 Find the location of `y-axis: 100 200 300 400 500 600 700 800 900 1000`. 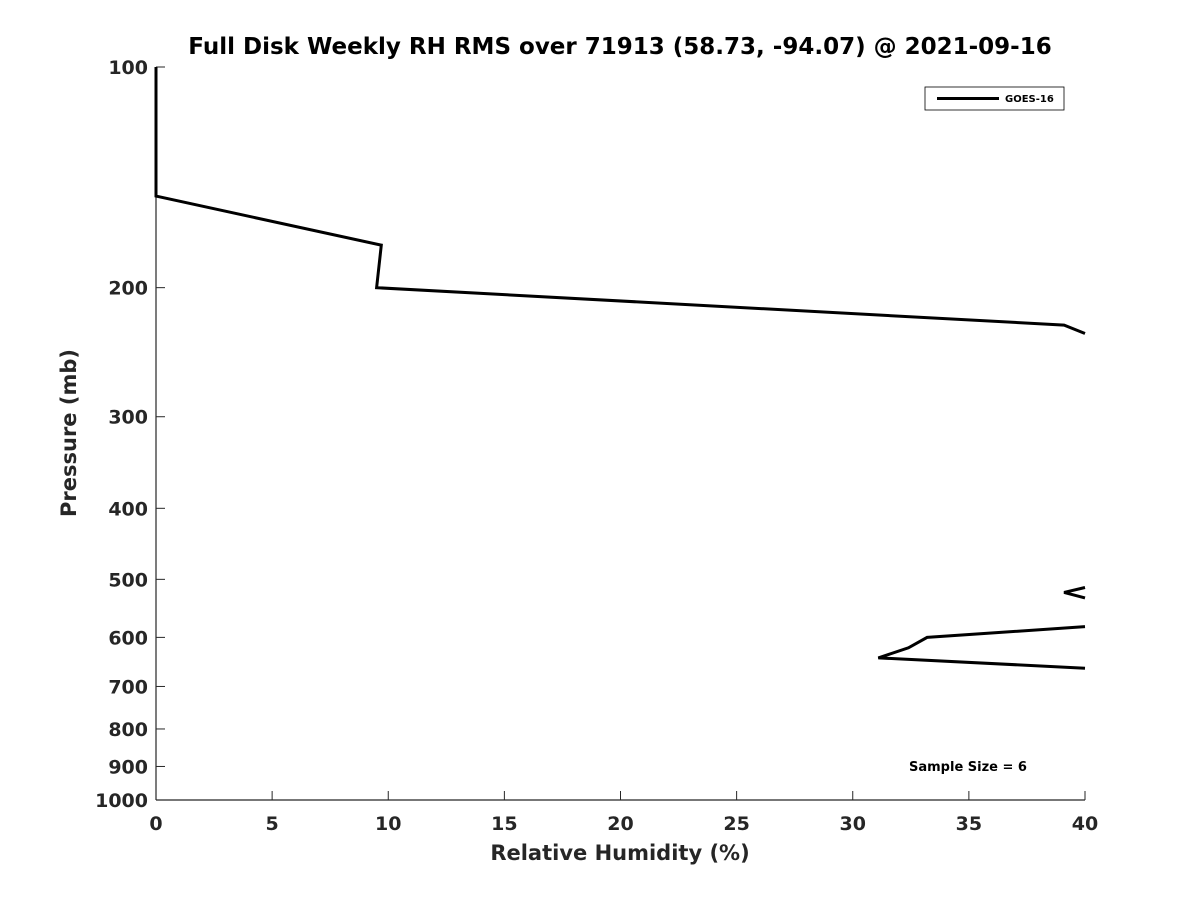

y-axis: 100 200 300 400 500 600 700 800 900 1000 is located at coordinates (130, 434).